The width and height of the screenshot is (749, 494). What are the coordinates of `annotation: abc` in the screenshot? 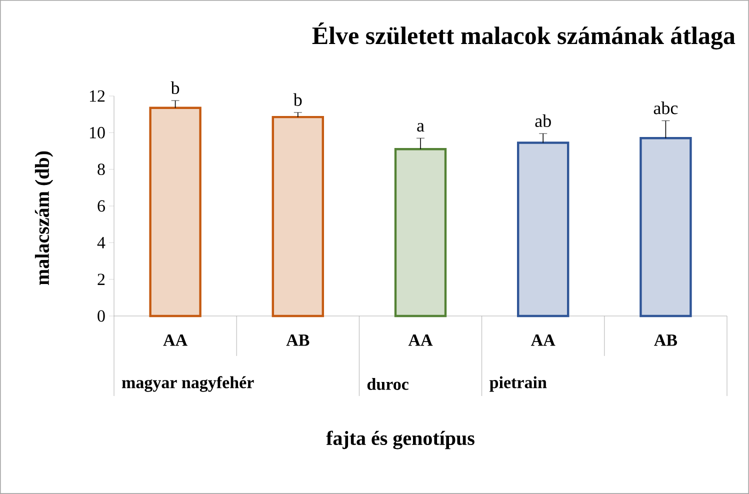 It's located at (666, 108).